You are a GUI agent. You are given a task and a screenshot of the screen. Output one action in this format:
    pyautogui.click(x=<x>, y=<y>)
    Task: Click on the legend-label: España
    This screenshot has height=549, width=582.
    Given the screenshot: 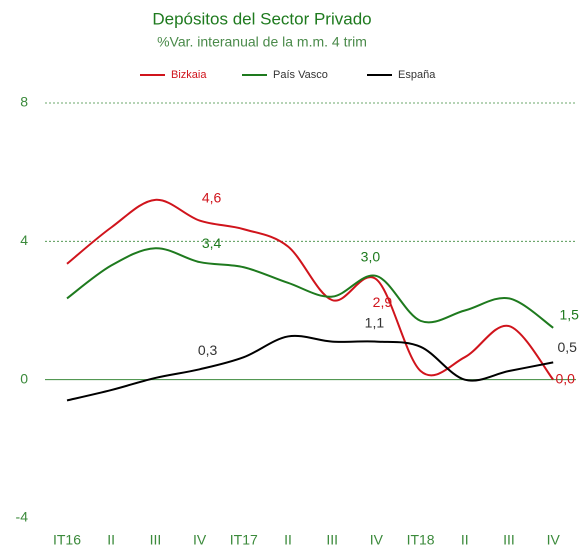 What is the action you would take?
    pyautogui.click(x=417, y=75)
    